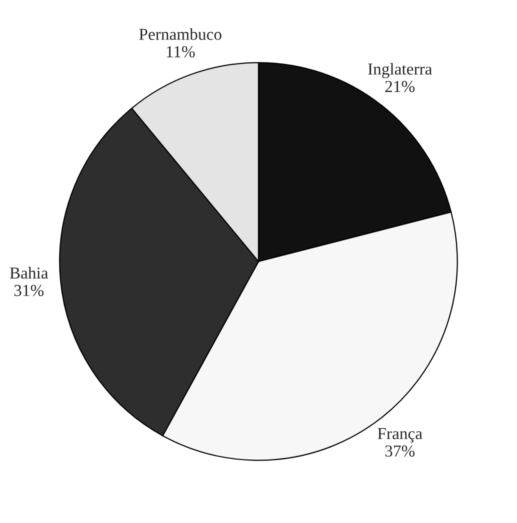  Describe the element at coordinates (400, 451) in the screenshot. I see `data-label: 37%` at that location.